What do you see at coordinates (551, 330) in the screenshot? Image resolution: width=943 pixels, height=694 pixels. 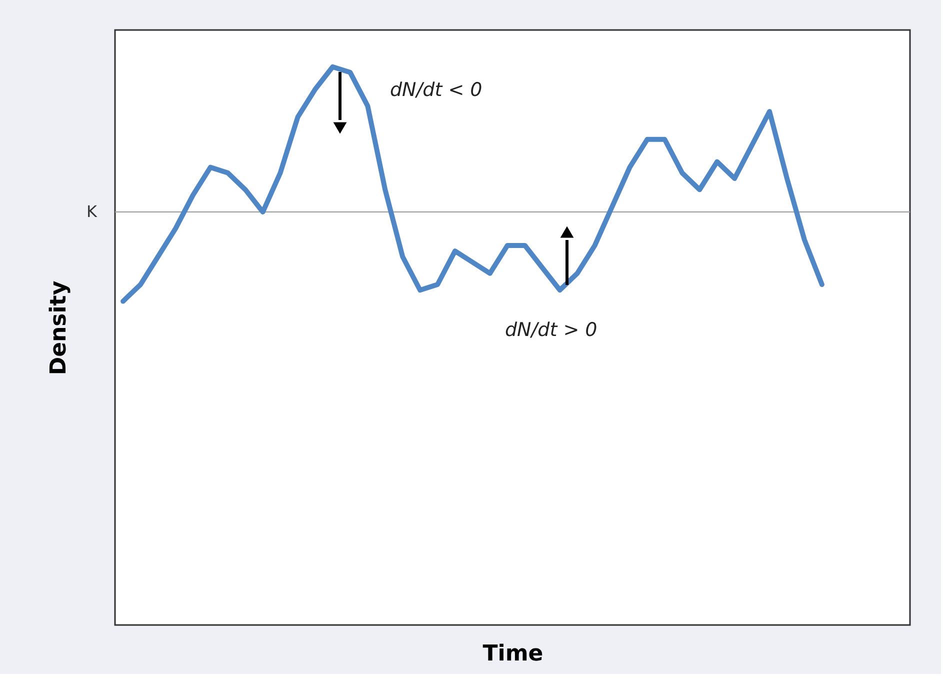 I see `annotation: dN/dt > 0` at bounding box center [551, 330].